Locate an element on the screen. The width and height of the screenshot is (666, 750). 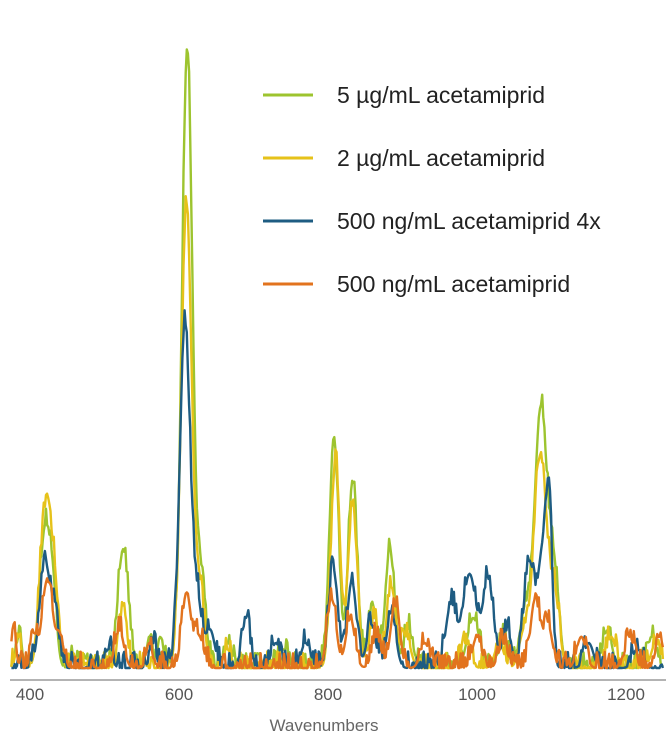
legend-label-1: 5 µg/mL acetamiprid is located at coordinates (441, 95).